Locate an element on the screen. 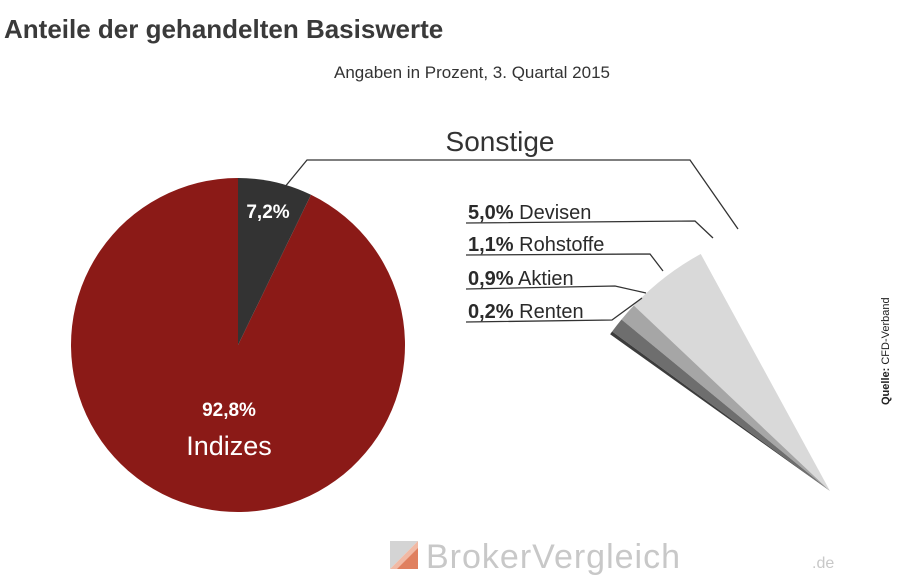 The height and width of the screenshot is (583, 900). breakdown-slice-aktien is located at coordinates (721, 405).